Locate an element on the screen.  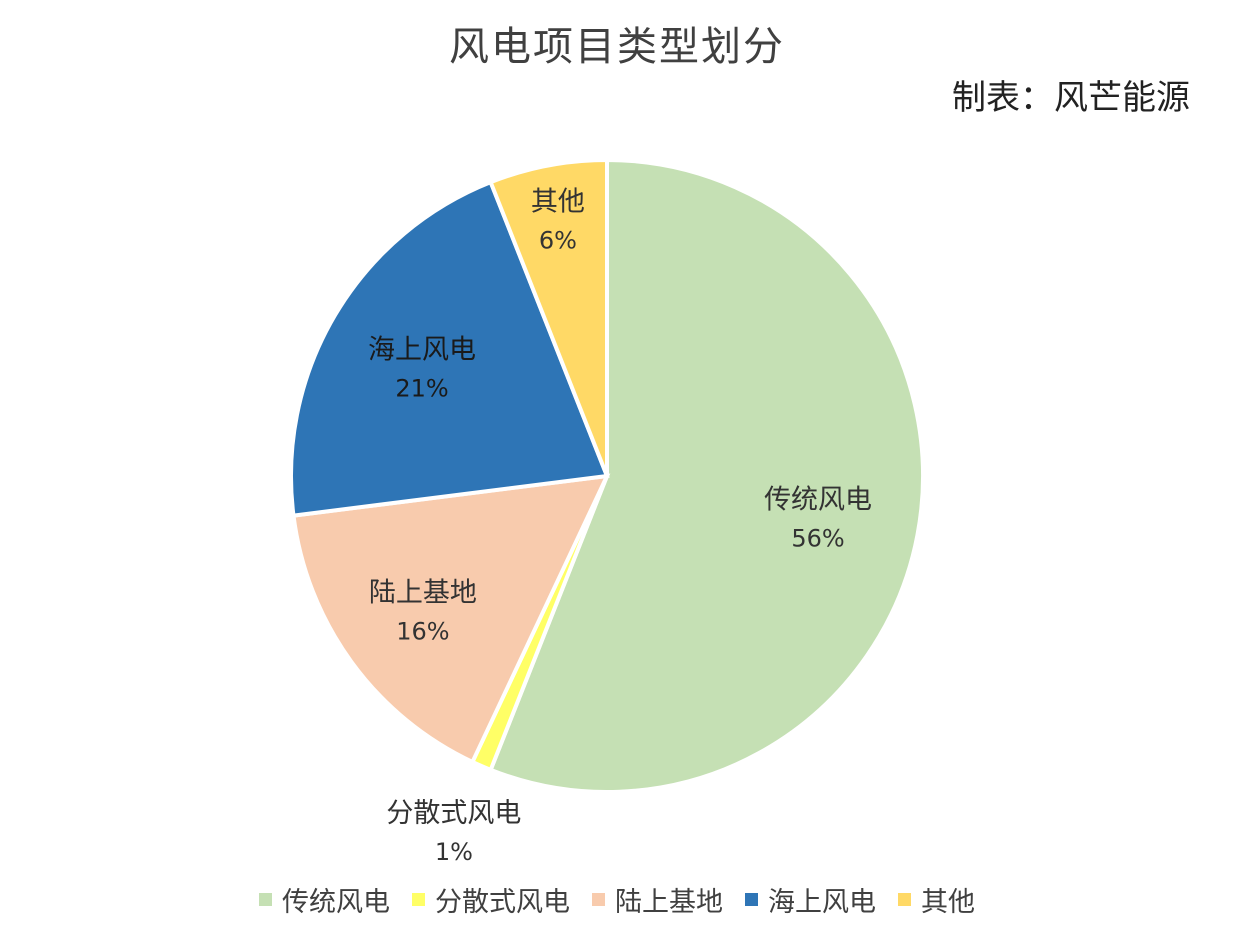
legend-item-1: 传统风电 is located at coordinates (324, 899).